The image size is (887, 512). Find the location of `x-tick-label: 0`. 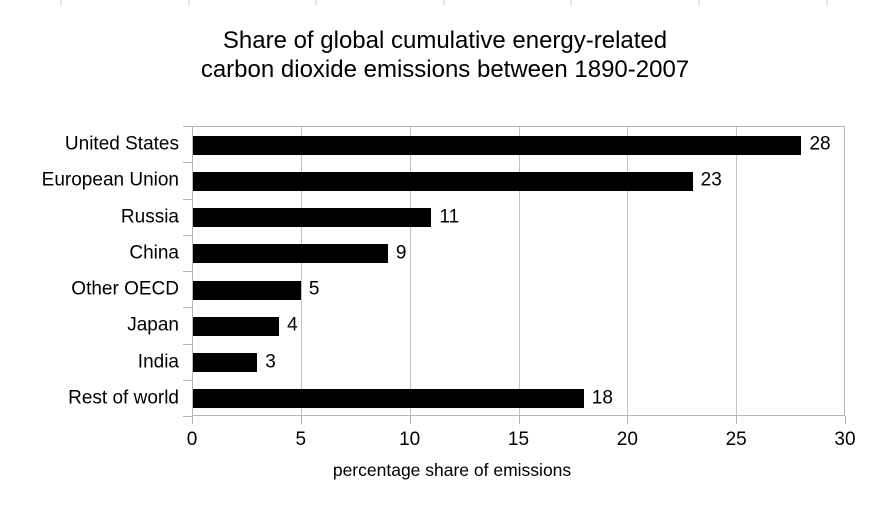

x-tick-label: 0 is located at coordinates (192, 439).